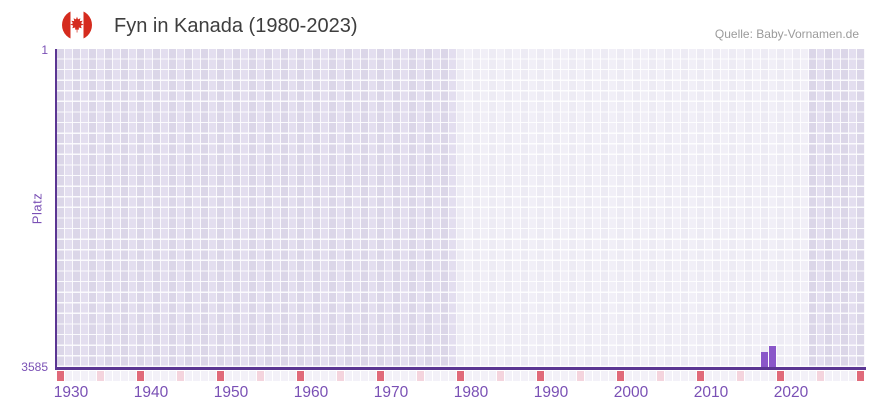 The width and height of the screenshot is (873, 412). I want to click on red-year-marker-1949, so click(220, 375).